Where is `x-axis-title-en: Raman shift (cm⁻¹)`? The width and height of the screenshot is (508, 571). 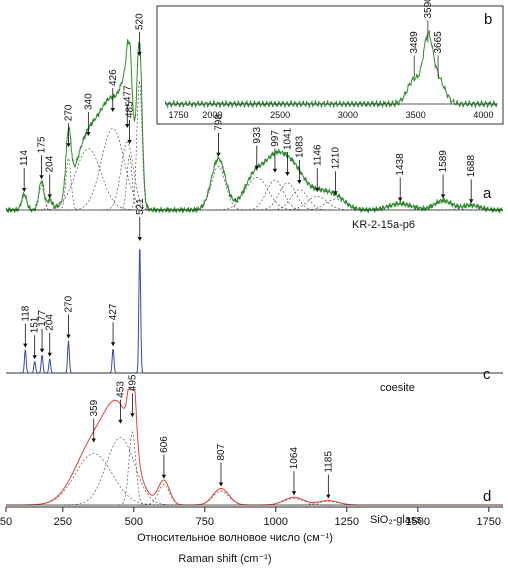 x-axis-title-en: Raman shift (cm⁻¹) is located at coordinates (224, 559).